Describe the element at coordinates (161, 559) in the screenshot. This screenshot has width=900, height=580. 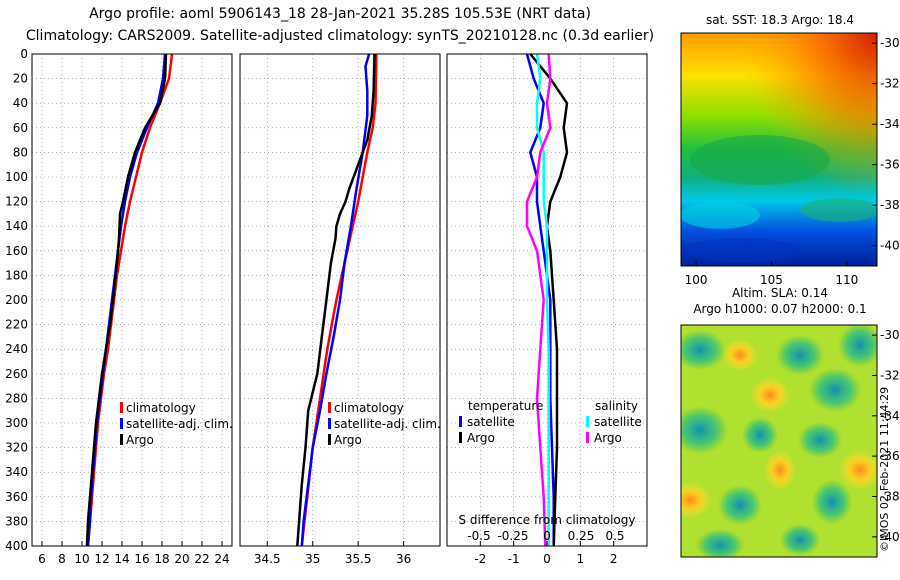
I see `xtick-label-temperature: 18` at that location.